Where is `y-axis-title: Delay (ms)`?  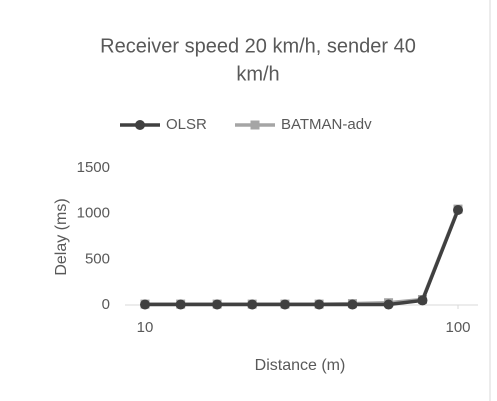
y-axis-title: Delay (ms) is located at coordinates (61, 236).